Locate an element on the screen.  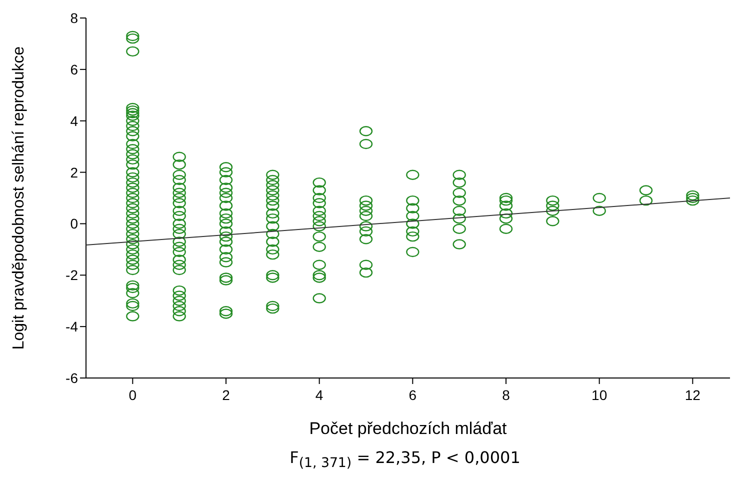
x-tick-label: 8 is located at coordinates (506, 394).